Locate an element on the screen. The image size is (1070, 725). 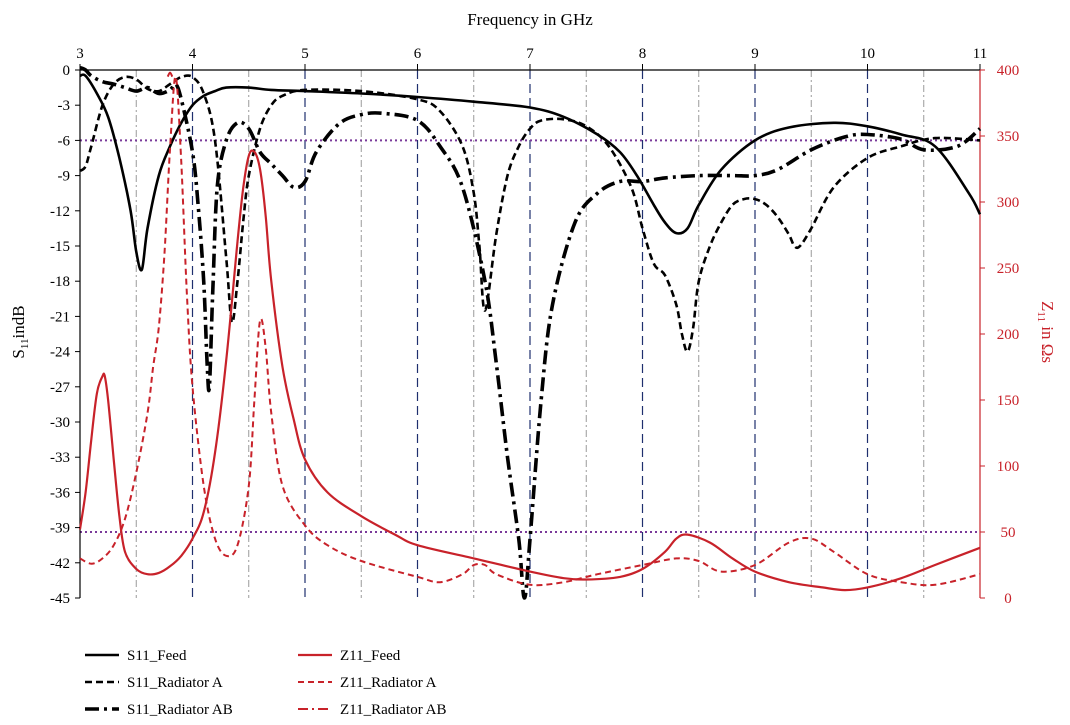
y-left-tick-label: -3 is located at coordinates (64, 106).